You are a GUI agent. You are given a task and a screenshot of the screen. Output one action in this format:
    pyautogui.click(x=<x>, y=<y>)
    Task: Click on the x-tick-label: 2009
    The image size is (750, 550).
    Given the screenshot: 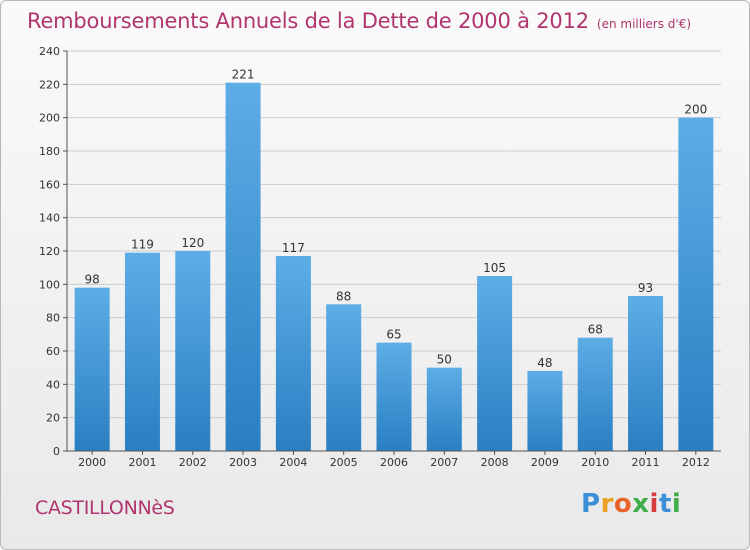 What is the action you would take?
    pyautogui.click(x=545, y=462)
    